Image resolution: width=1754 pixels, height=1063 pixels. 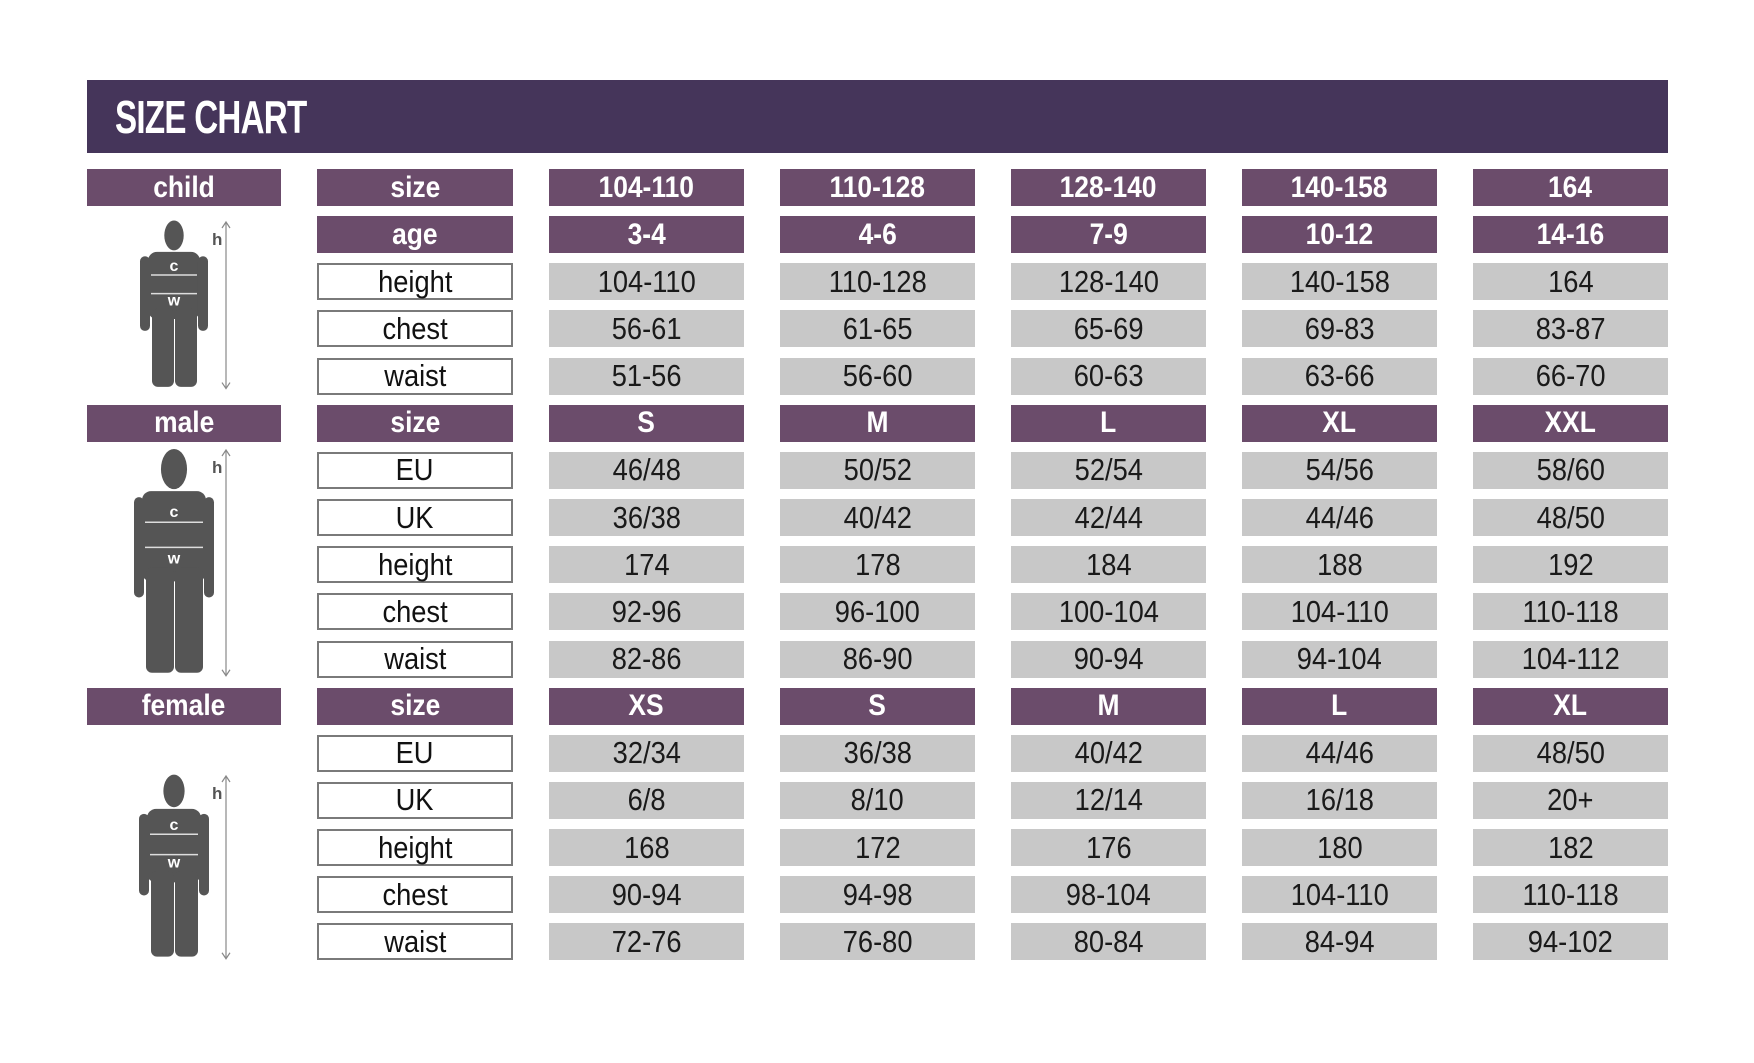 I want to click on waist-mark: w, so click(x=174, y=301).